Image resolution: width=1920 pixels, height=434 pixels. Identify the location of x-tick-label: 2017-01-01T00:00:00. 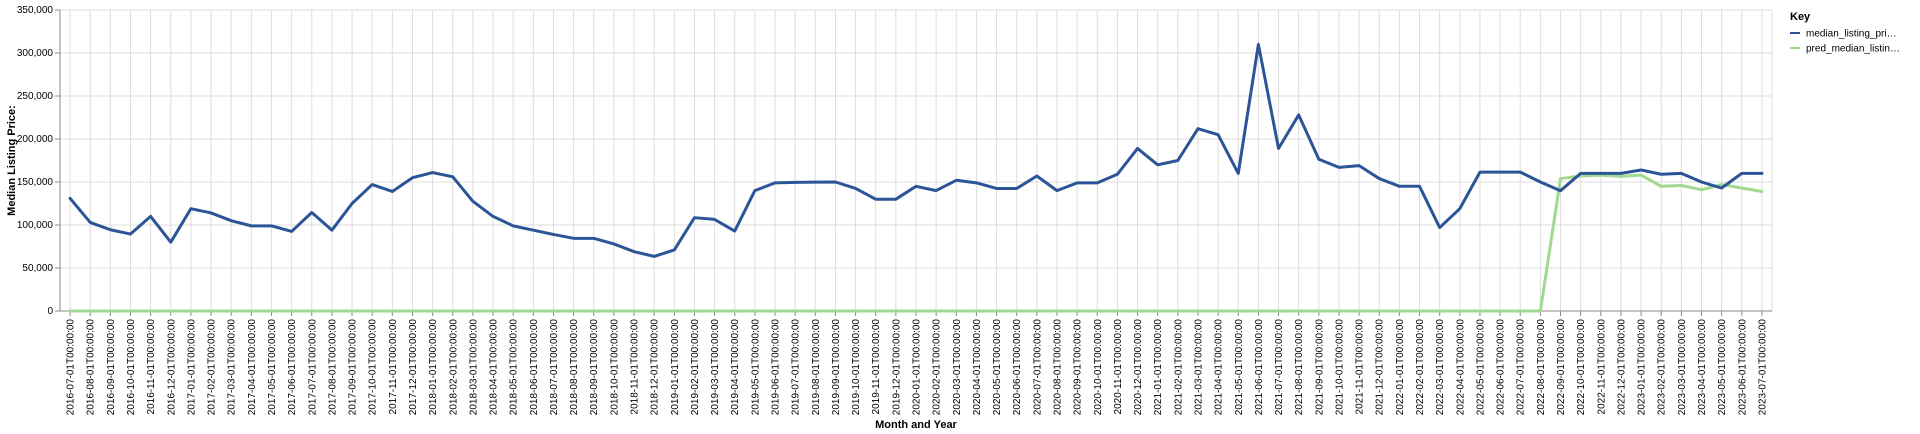
(191, 367).